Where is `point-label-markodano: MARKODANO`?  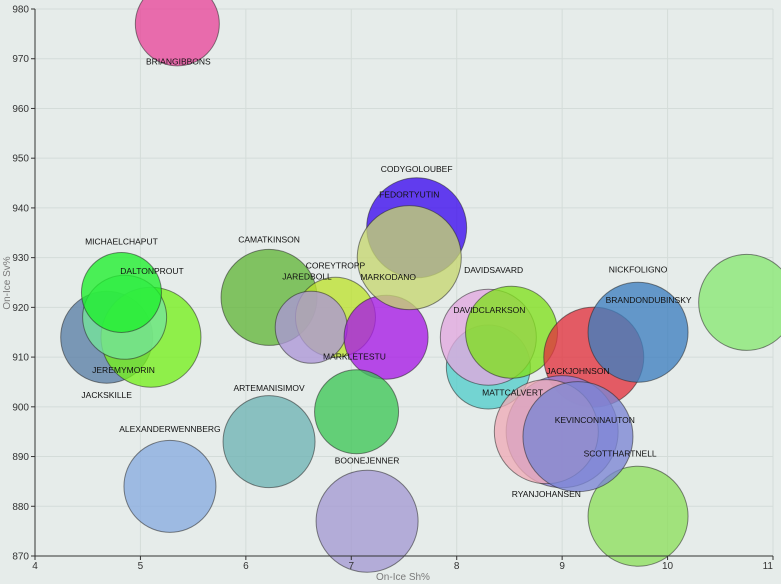
point-label-markodano: MARKODANO is located at coordinates (388, 277).